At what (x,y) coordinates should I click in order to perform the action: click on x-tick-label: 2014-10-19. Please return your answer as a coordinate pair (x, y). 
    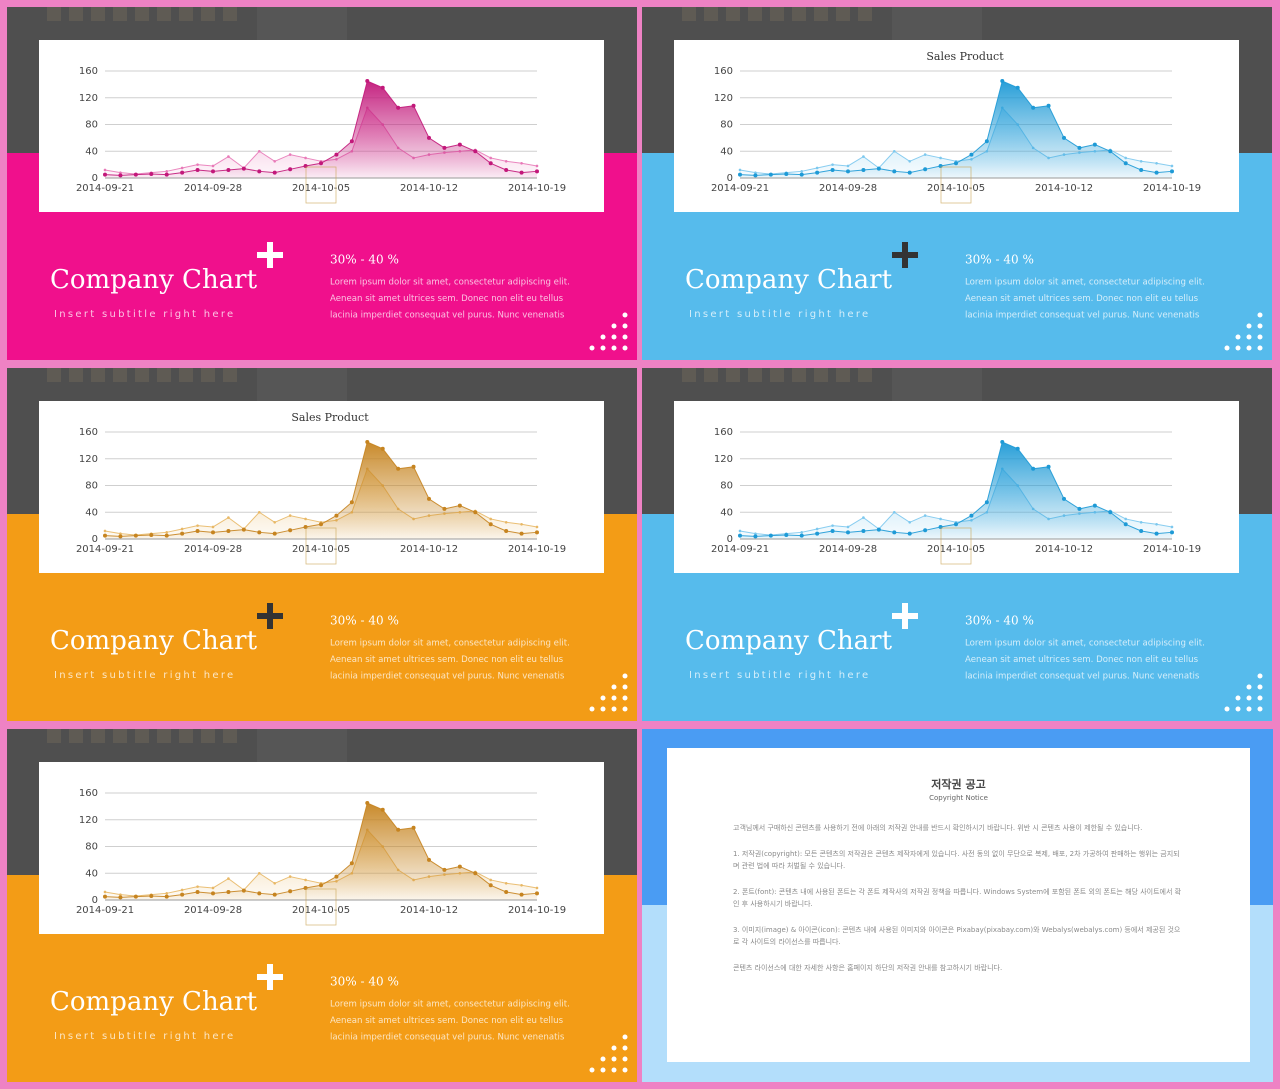
    Looking at the image, I should click on (537, 549).